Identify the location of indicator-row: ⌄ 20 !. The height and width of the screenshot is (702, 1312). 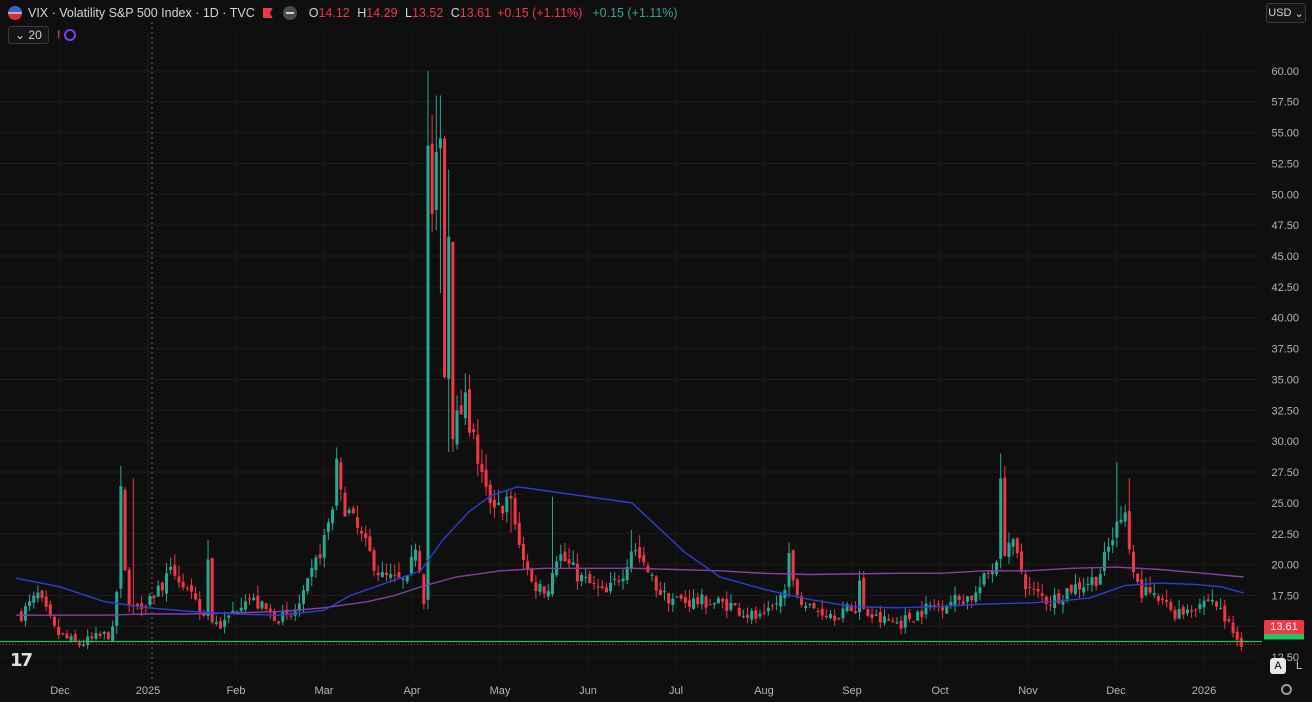
(42, 35).